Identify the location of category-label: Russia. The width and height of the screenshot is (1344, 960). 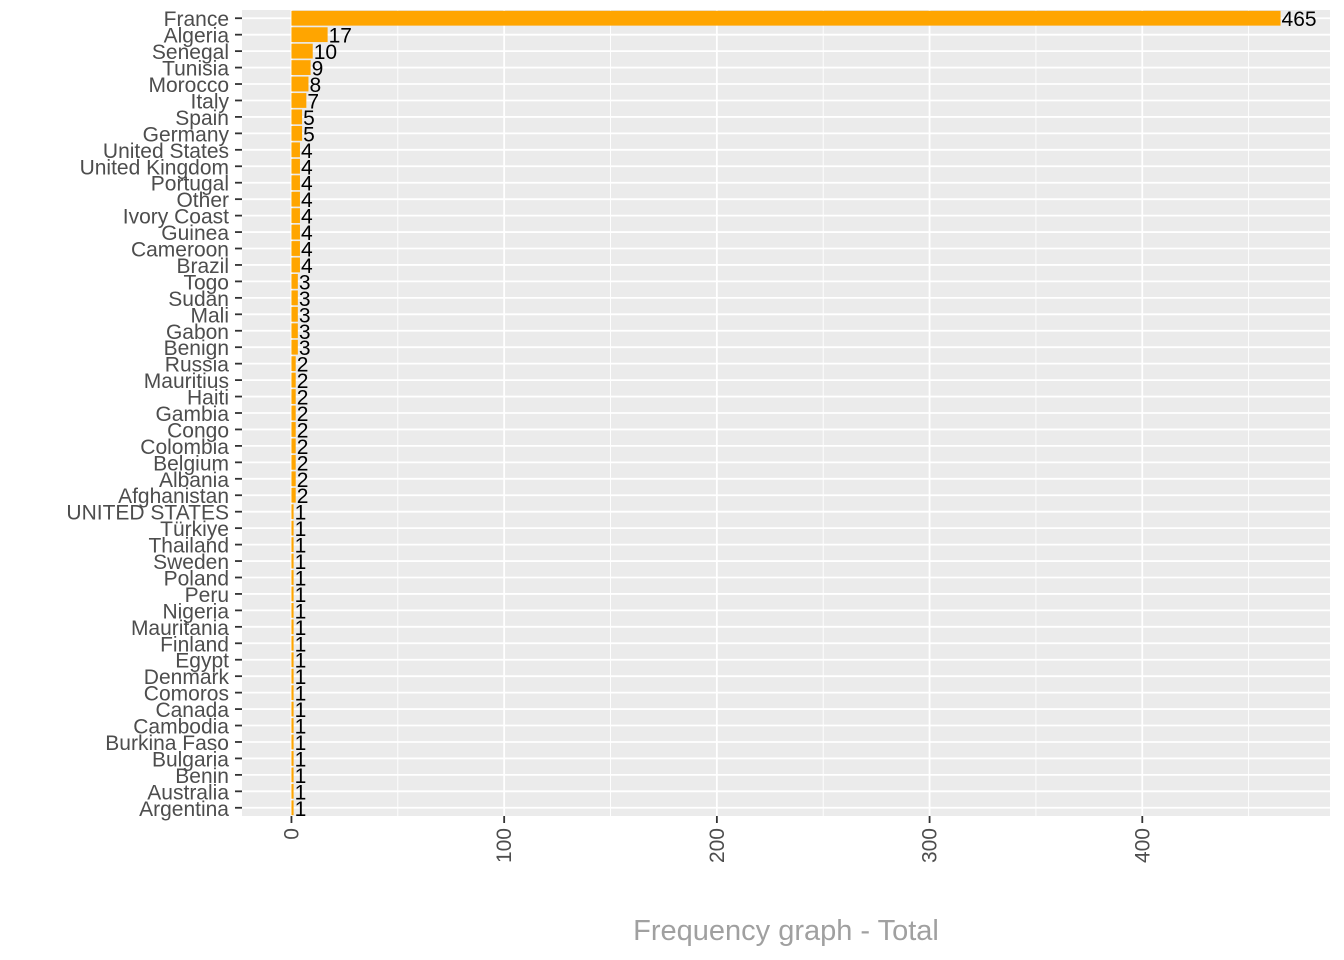
(197, 365).